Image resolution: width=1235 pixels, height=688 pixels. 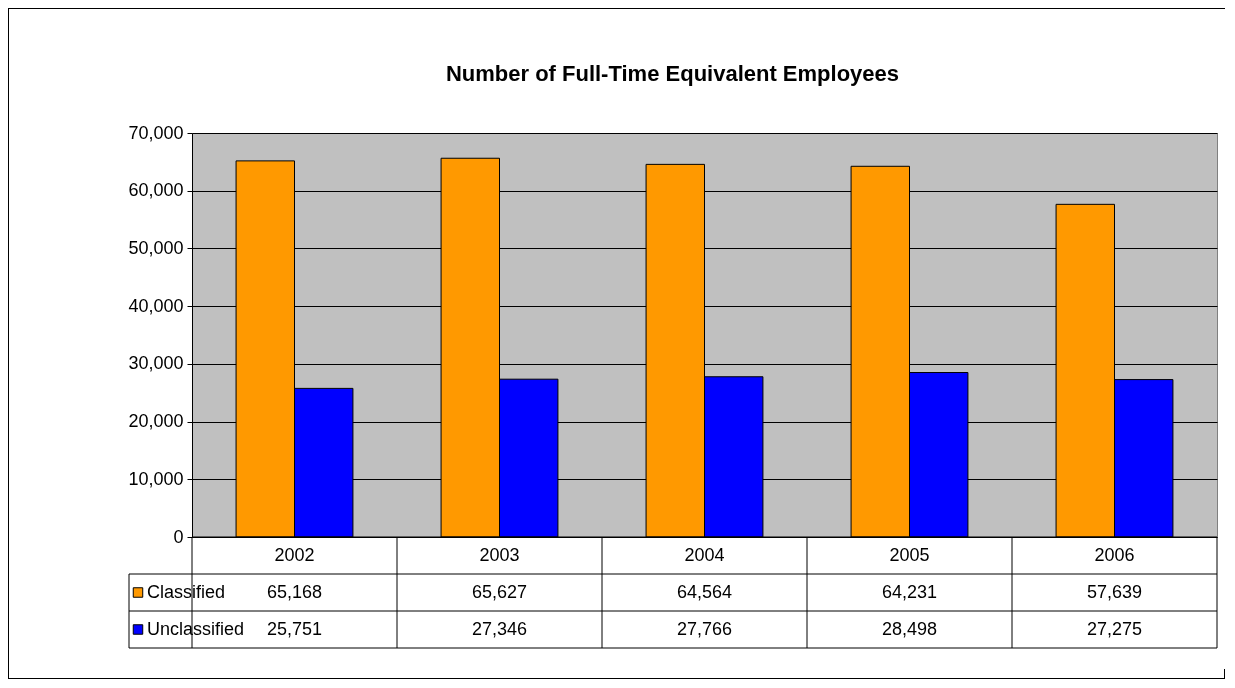 I want to click on data-label: 27,346, so click(x=499, y=628).